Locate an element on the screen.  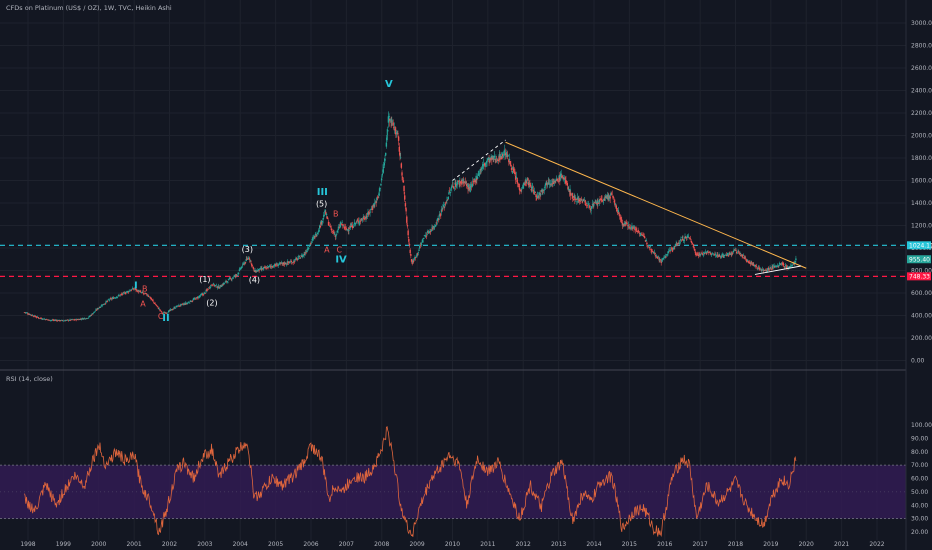
time-tick-label: 2022 is located at coordinates (876, 544).